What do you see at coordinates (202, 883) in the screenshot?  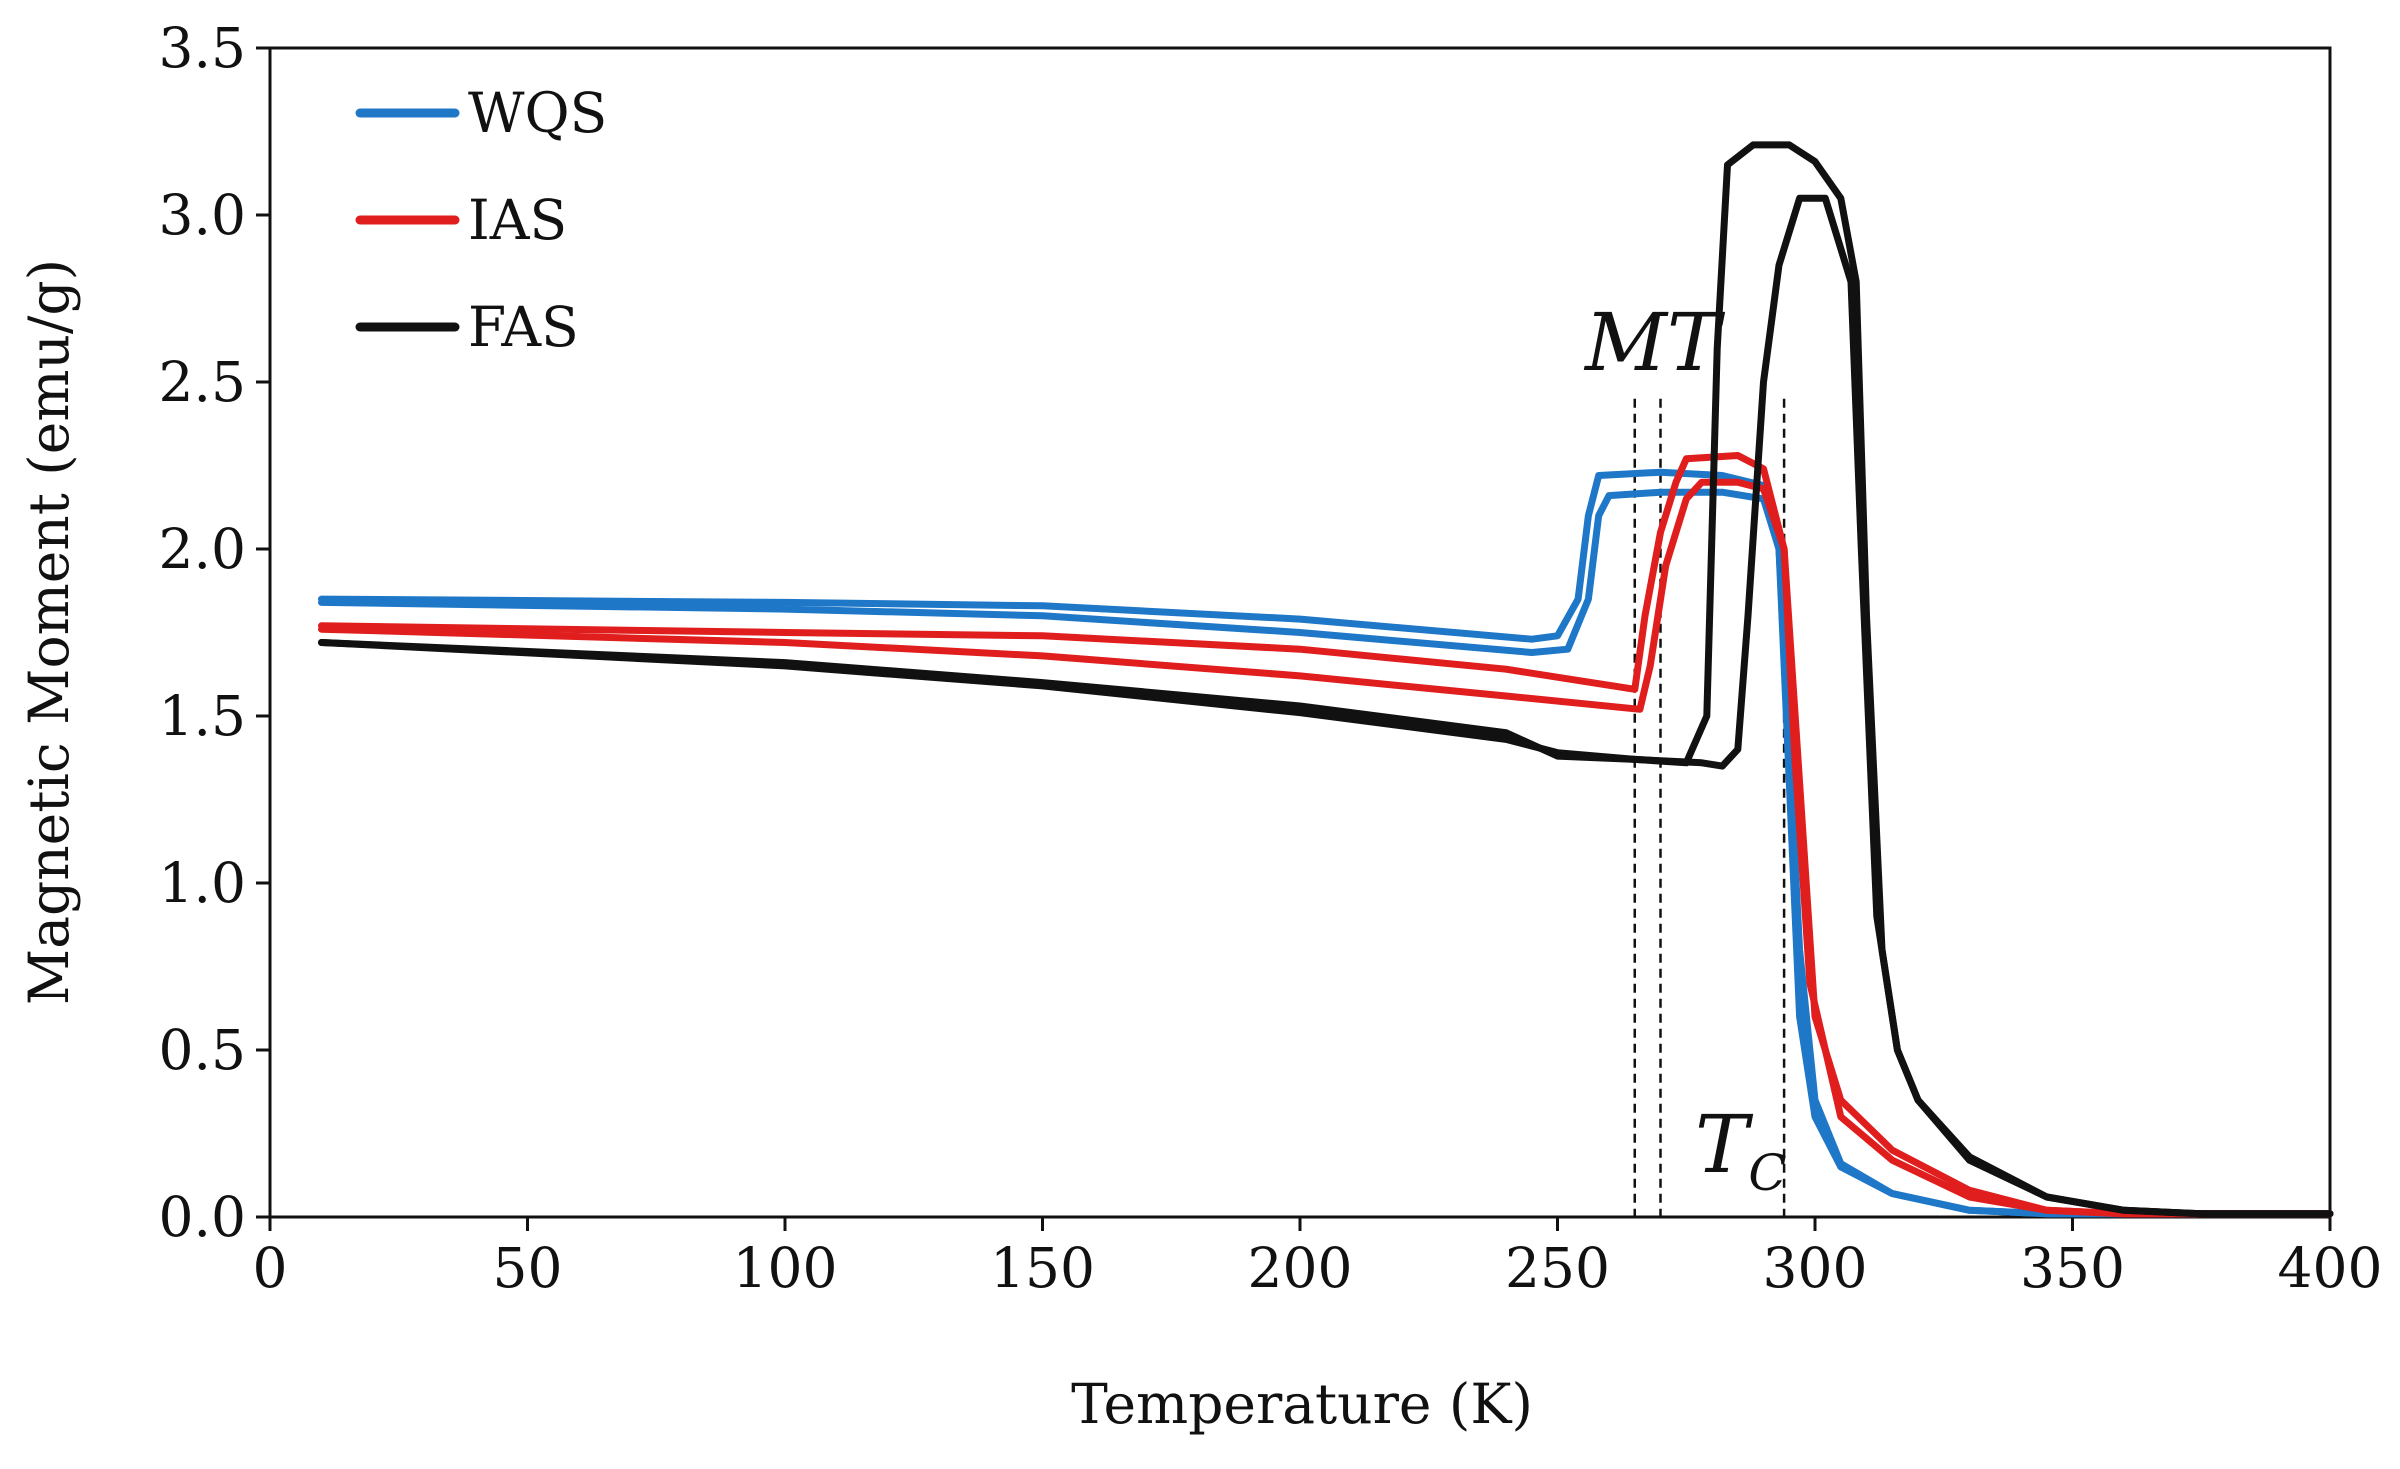 I see `y-tick-label: 1.0` at bounding box center [202, 883].